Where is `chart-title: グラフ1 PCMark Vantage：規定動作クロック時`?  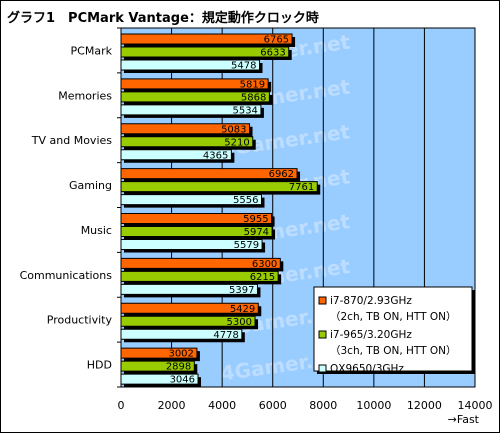 chart-title: グラフ1 PCMark Vantage：規定動作クロック時 is located at coordinates (163, 18).